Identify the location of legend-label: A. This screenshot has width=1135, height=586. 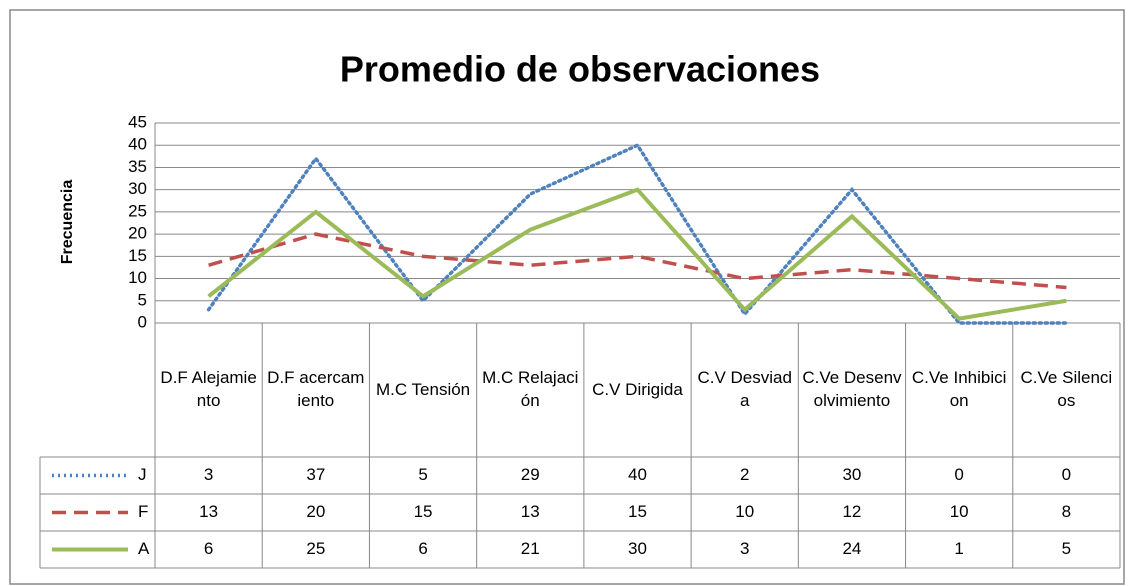
(144, 548).